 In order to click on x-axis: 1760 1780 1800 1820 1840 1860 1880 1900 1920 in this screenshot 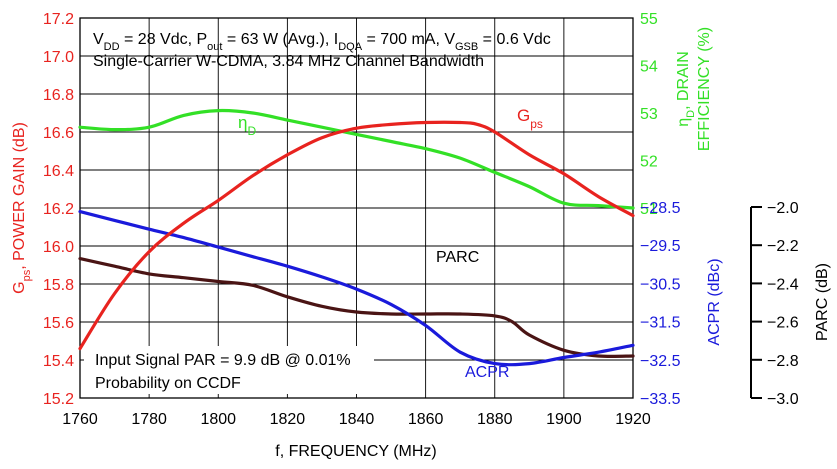, I will do `click(356, 419)`.